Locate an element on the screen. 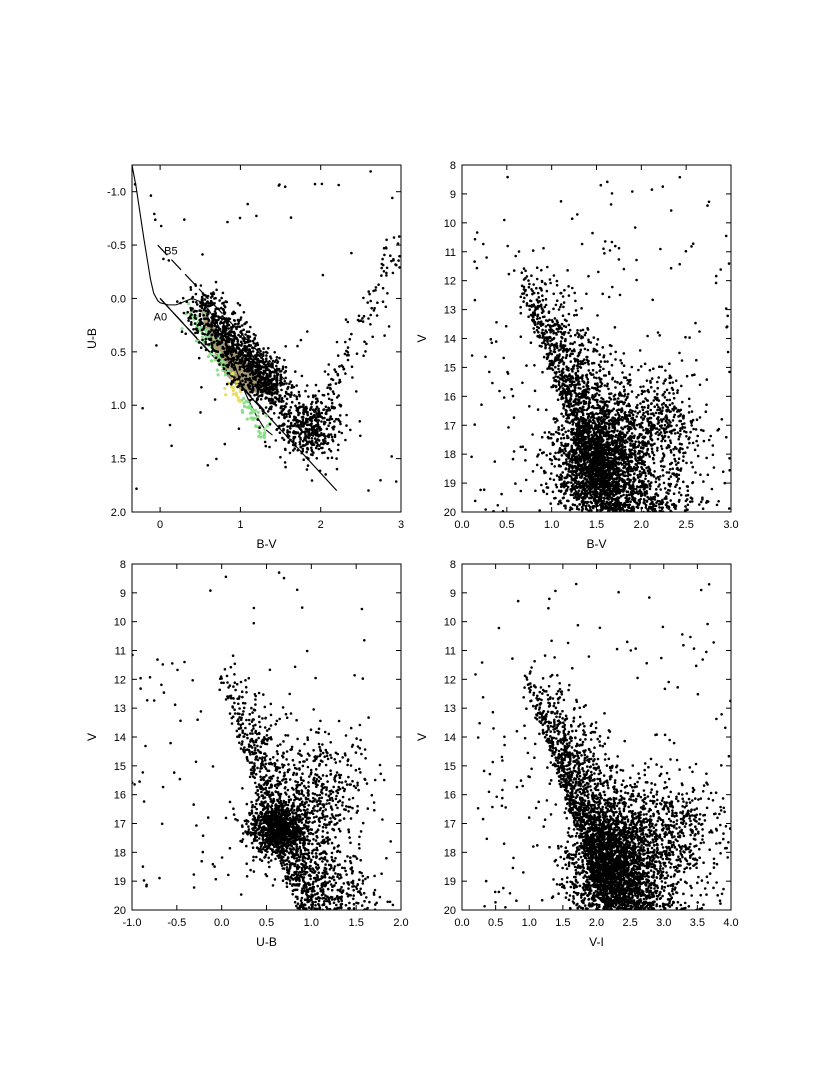  y-tick-label: -1.0 is located at coordinates (116, 193).